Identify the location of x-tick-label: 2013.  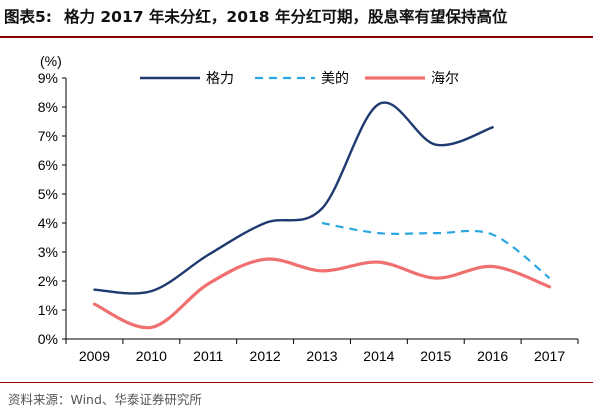
(321, 356).